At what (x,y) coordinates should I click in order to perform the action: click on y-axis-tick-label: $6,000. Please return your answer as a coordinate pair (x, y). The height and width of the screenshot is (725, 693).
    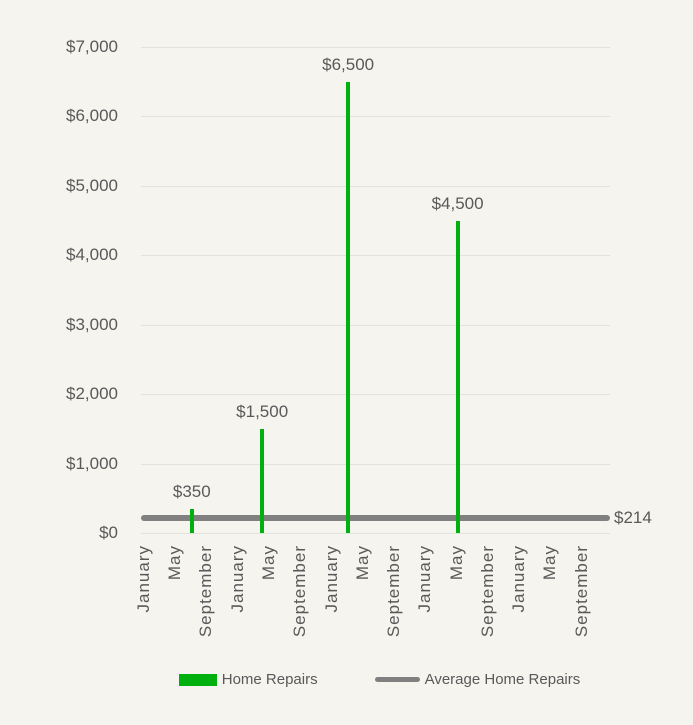
    Looking at the image, I should click on (92, 116).